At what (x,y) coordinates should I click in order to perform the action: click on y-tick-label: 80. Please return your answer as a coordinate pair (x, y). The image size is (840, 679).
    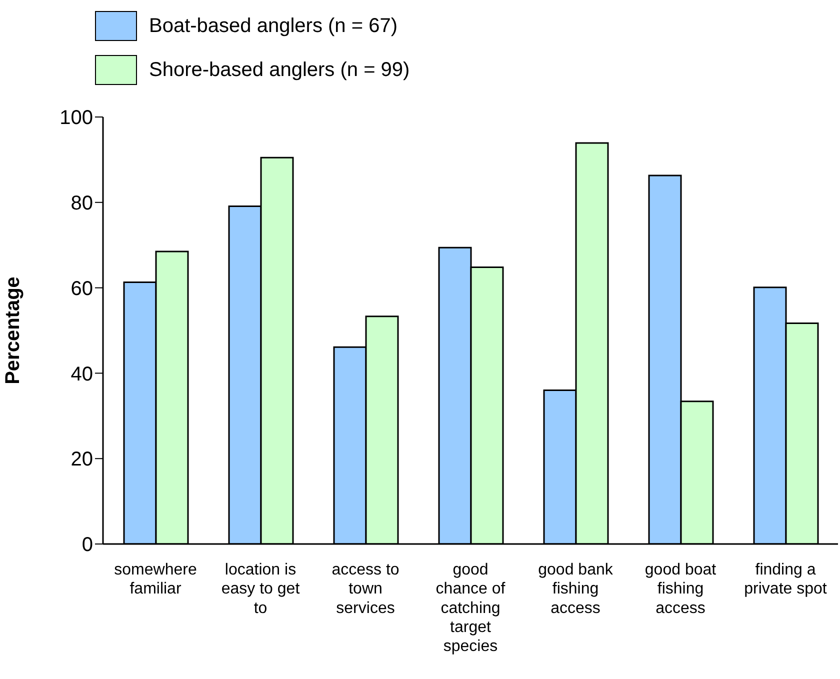
    Looking at the image, I should click on (81, 203).